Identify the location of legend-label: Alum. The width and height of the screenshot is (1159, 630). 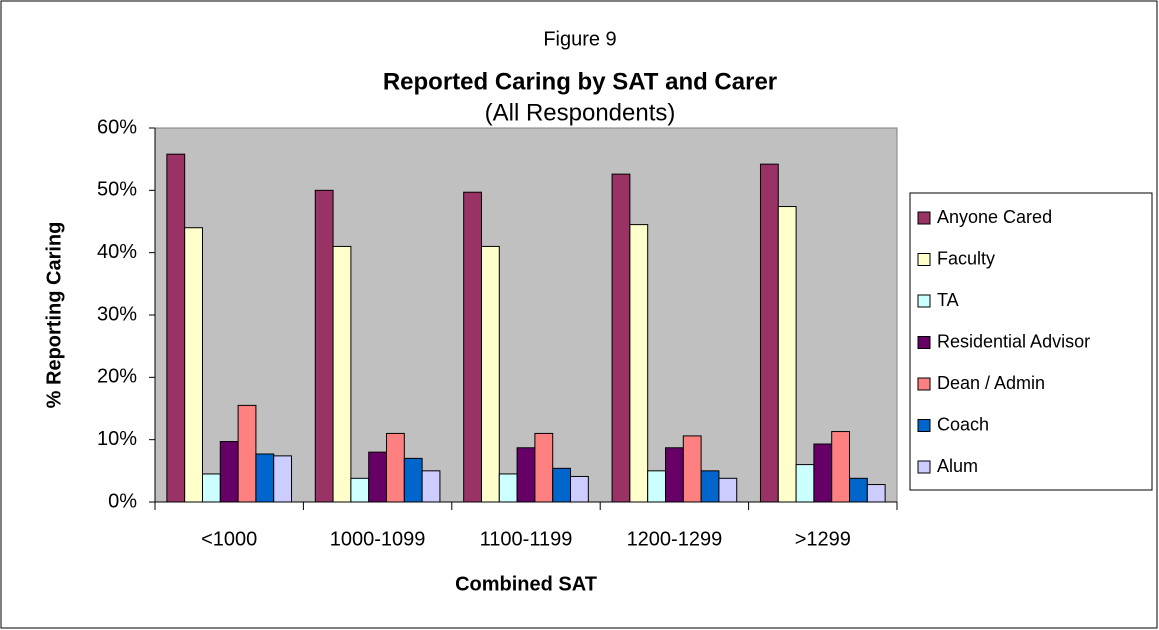
(957, 466).